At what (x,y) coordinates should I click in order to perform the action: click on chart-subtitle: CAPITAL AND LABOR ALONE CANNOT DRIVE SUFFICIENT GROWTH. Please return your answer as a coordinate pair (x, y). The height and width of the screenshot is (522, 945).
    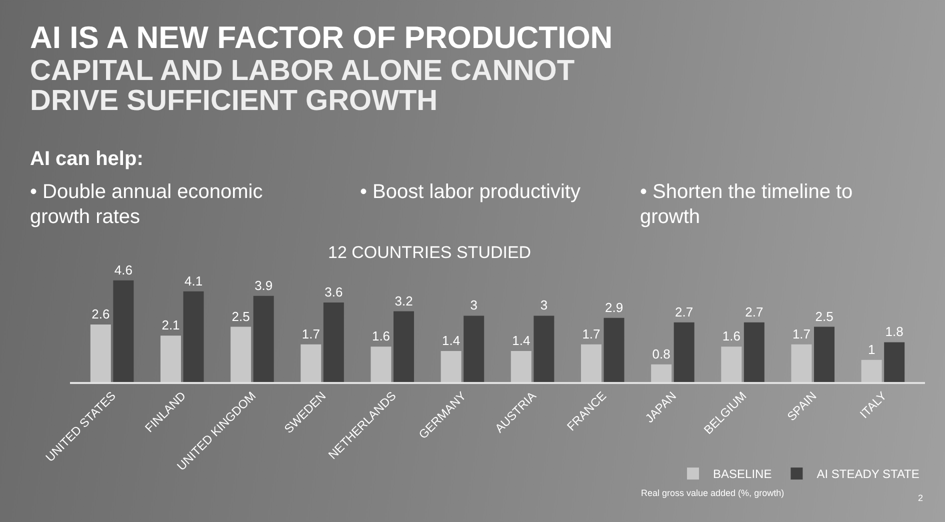
    Looking at the image, I should click on (303, 86).